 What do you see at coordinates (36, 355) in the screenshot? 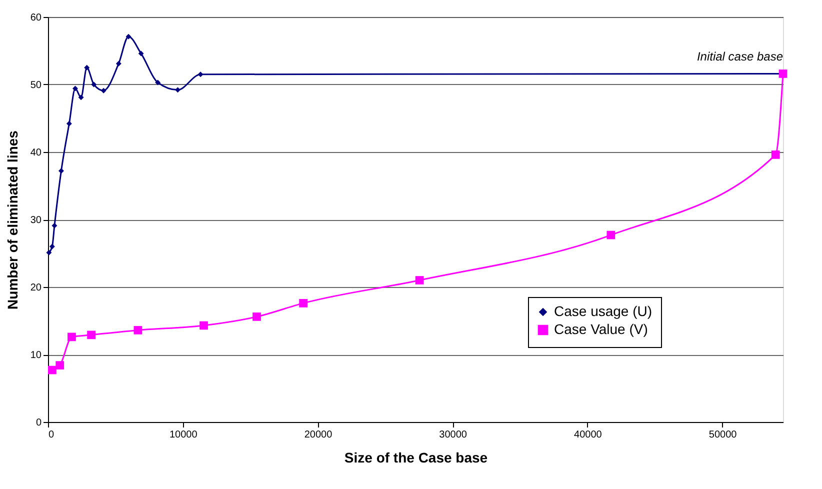
I see `y-tick-label: 10` at bounding box center [36, 355].